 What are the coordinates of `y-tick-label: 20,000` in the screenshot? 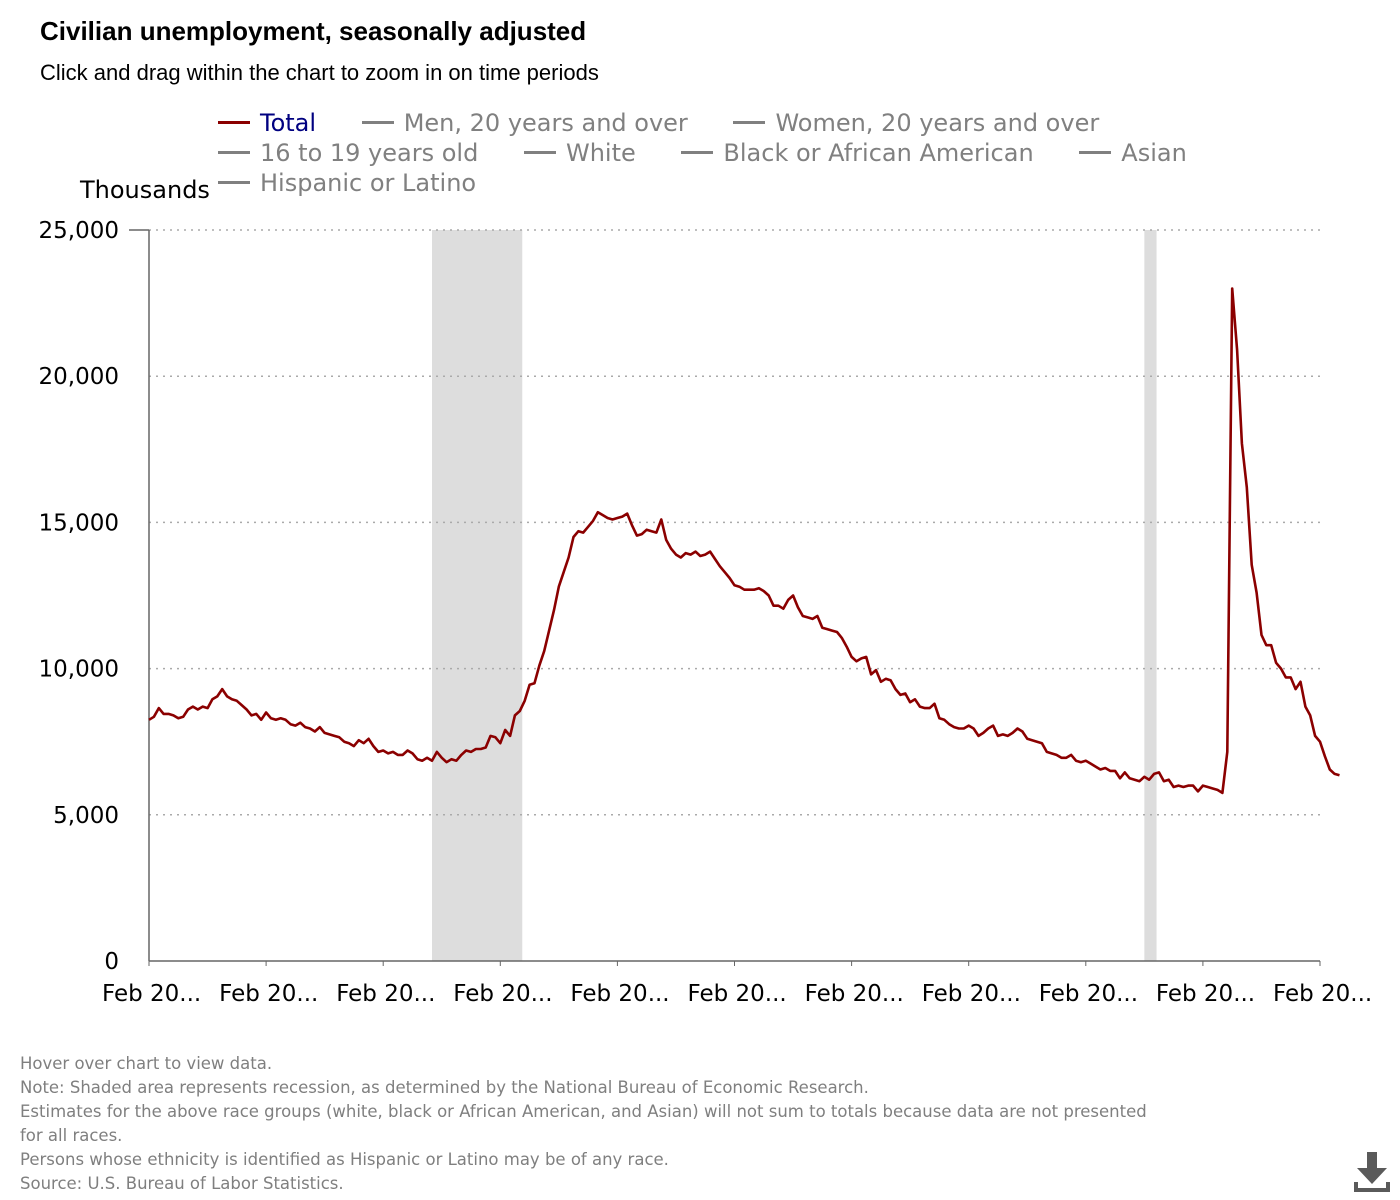 It's located at (79, 377).